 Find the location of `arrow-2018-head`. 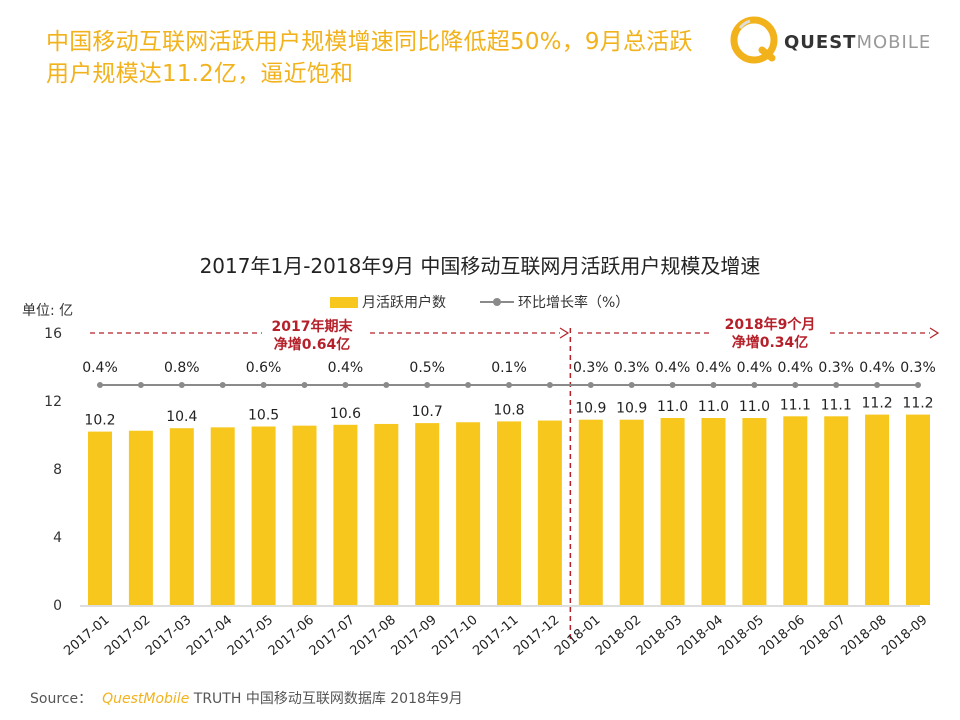

arrow-2018-head is located at coordinates (934, 333).